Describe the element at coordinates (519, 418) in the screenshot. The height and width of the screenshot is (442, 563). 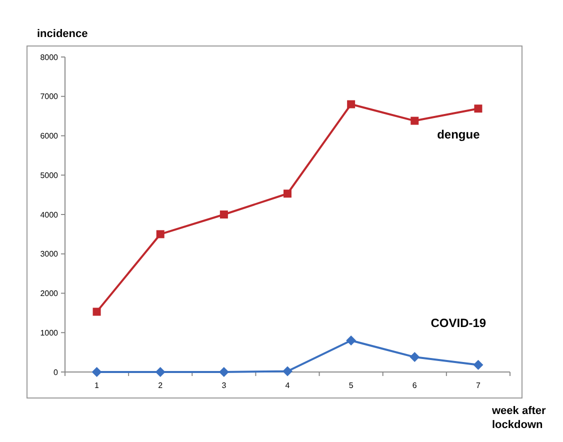
I see `x-axis-title: week after lockdown` at that location.